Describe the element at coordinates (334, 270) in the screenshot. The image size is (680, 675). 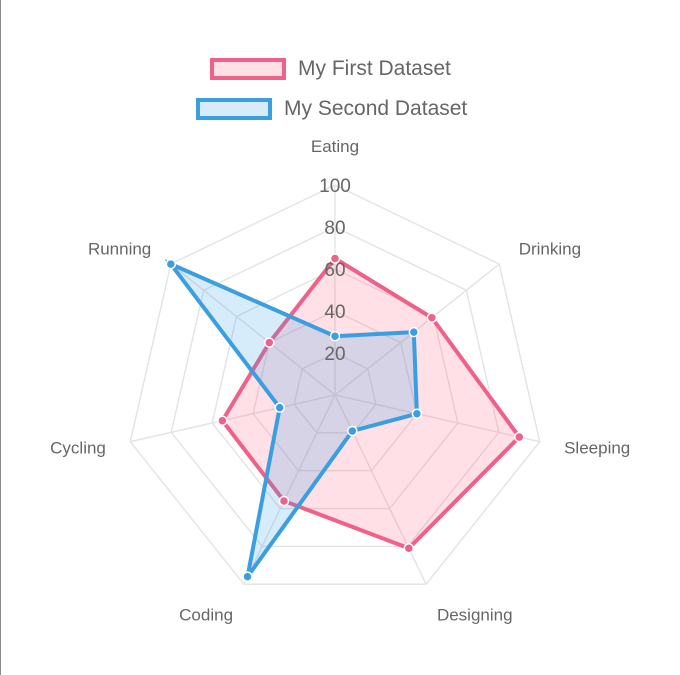
I see `tick-label: 60` at that location.